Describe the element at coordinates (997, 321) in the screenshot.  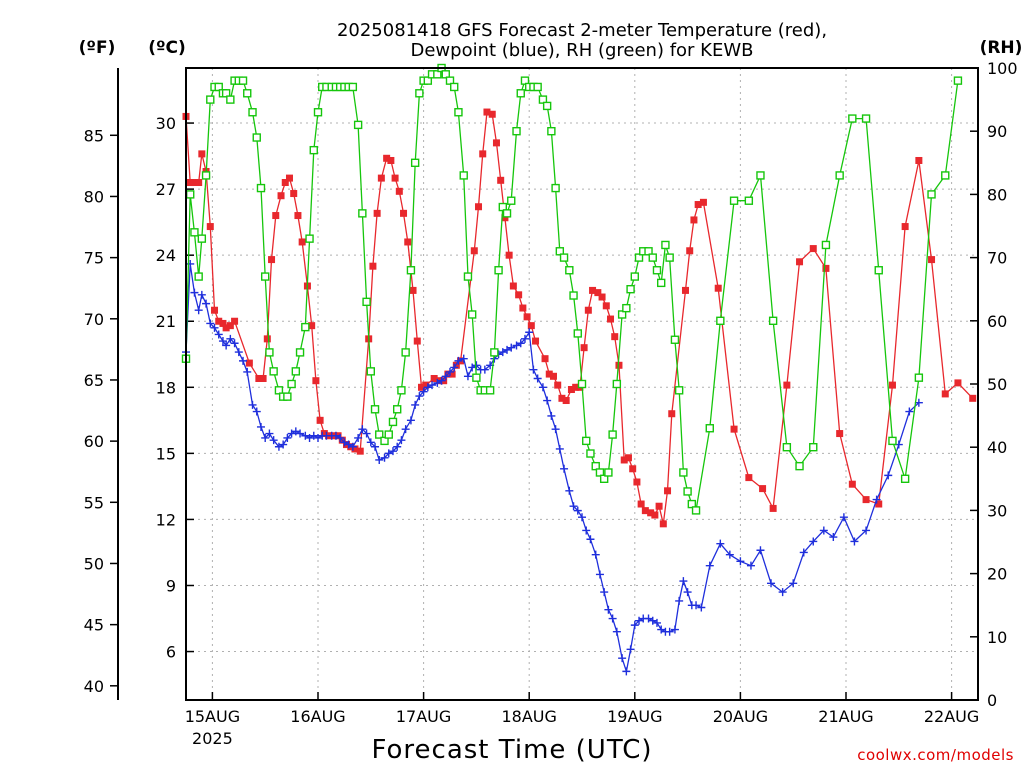
I see `rh-tick-label-60: 60` at that location.